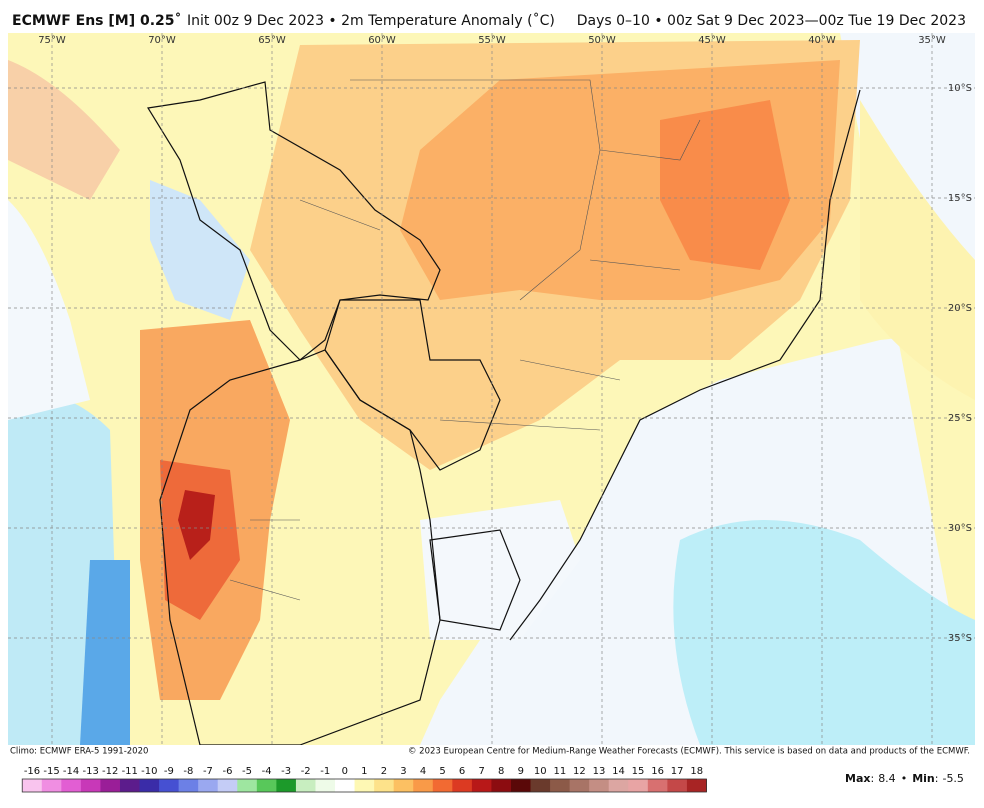 This screenshot has width=984, height=808. Describe the element at coordinates (403, 771) in the screenshot. I see `colorbar-label: 3` at that location.